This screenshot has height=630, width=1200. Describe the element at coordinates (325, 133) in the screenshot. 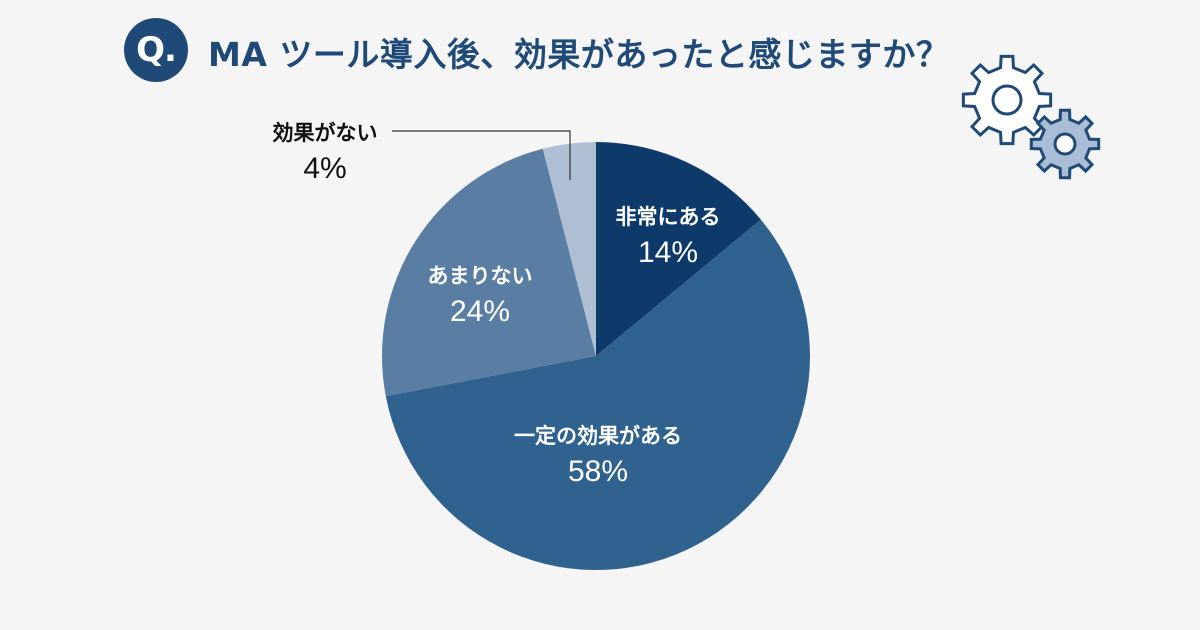

I see `slice-label: 効果がない` at that location.